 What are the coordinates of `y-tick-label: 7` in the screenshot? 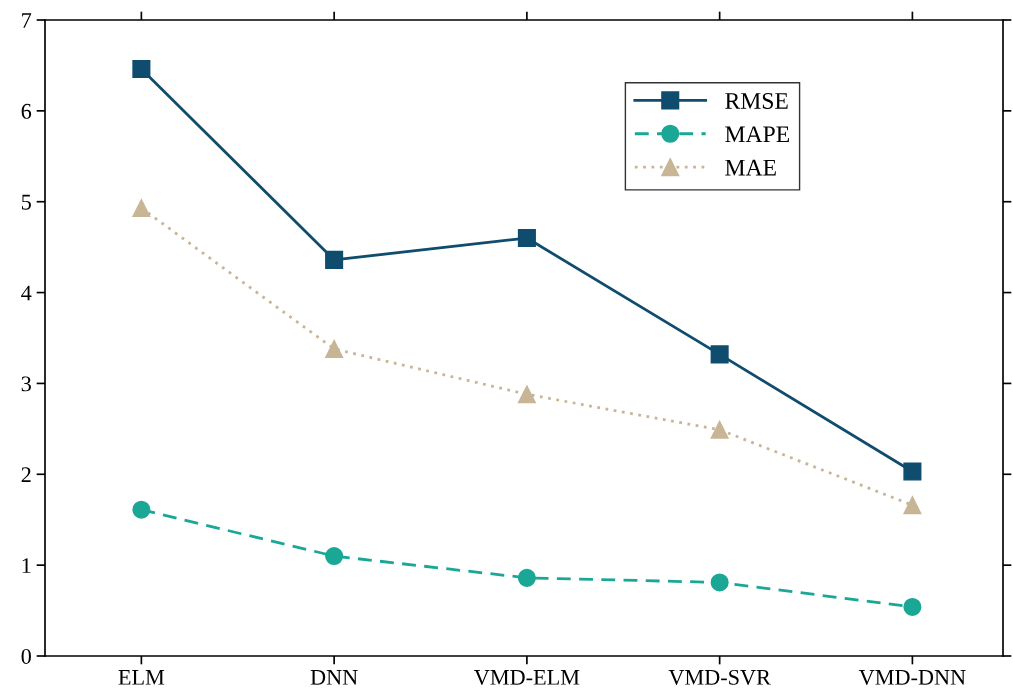 It's located at (27, 20).